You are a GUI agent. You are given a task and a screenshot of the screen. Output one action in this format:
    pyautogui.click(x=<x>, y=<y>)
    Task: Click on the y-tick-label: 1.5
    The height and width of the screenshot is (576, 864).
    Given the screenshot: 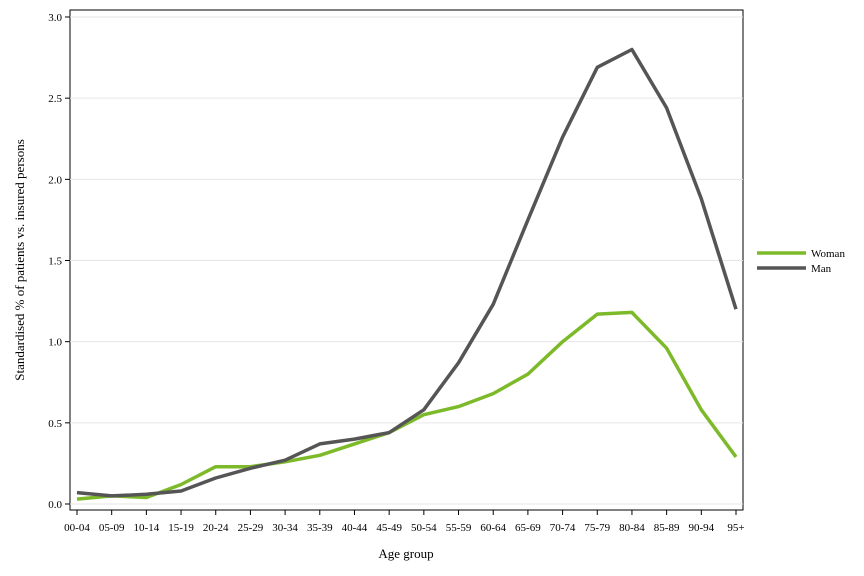 What is the action you would take?
    pyautogui.click(x=55, y=262)
    